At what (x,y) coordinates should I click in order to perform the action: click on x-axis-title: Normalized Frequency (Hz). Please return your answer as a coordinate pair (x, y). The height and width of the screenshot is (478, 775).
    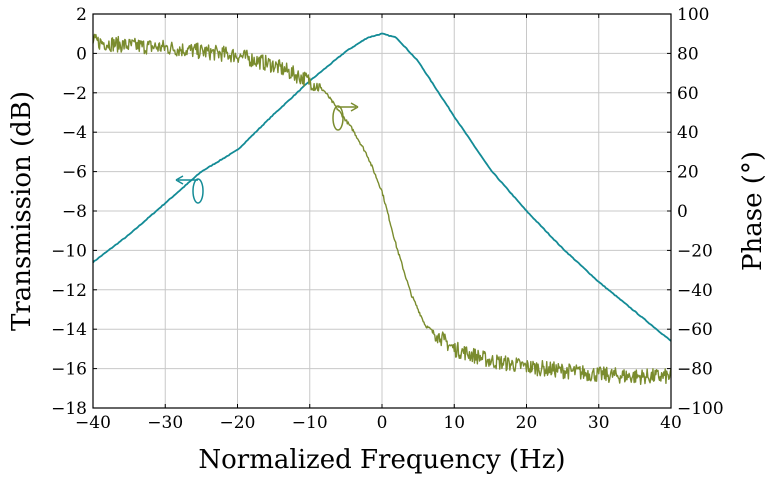
    Looking at the image, I should click on (381, 460).